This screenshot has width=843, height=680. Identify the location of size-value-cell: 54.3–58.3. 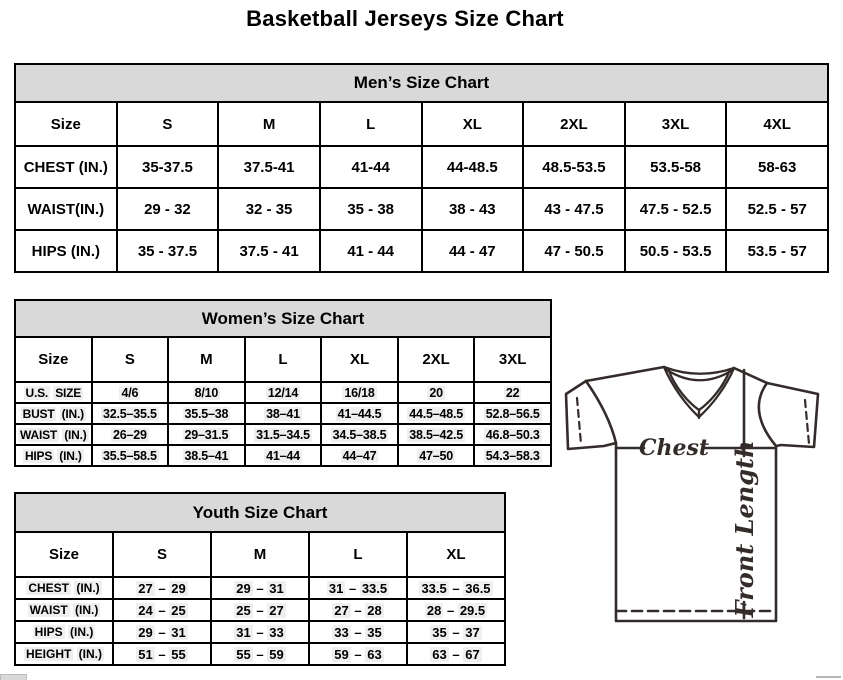
(512, 455).